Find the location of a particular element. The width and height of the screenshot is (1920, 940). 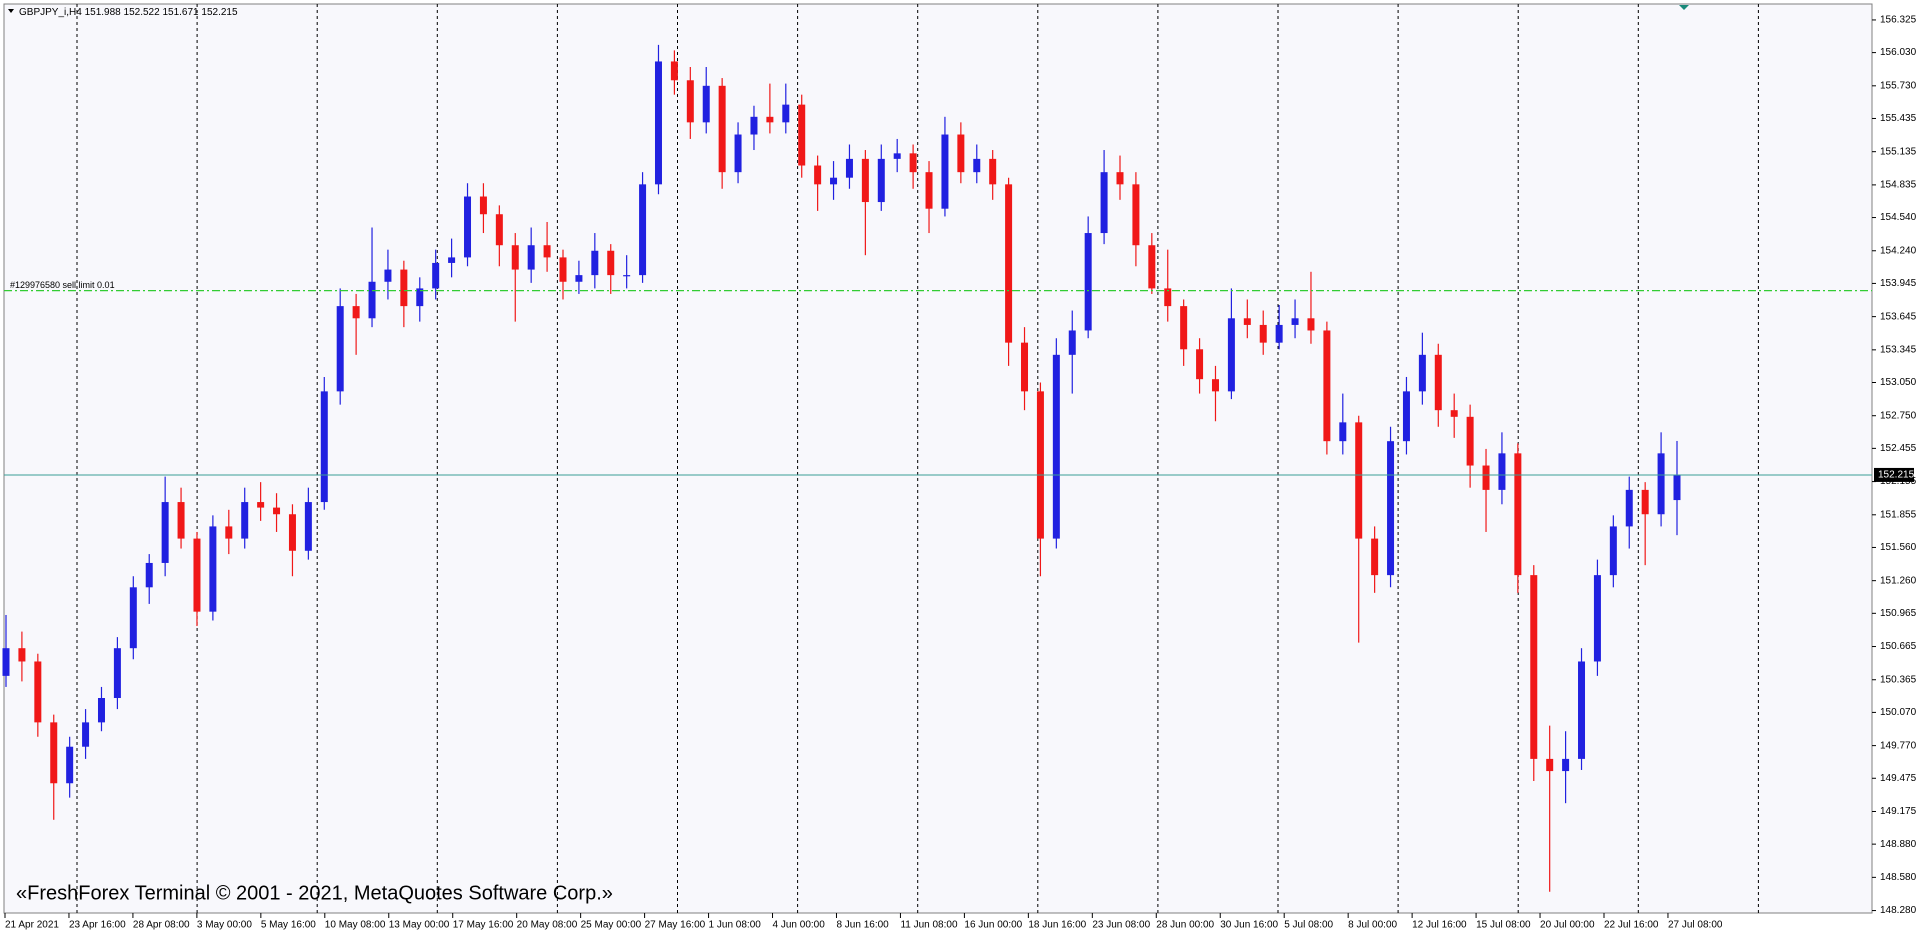

y-tick-label: 154.240 is located at coordinates (1898, 250).